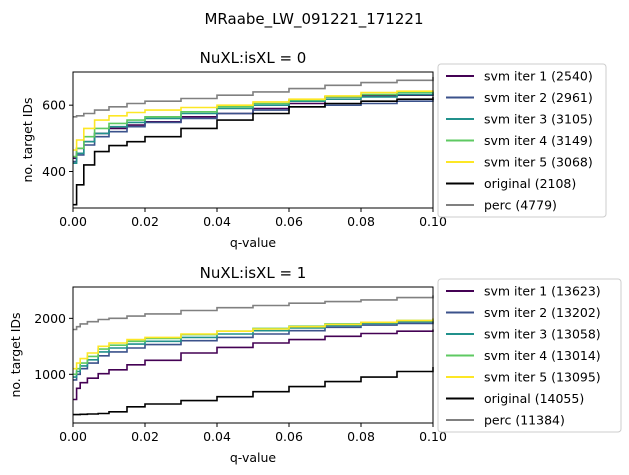  What do you see at coordinates (542, 377) in the screenshot?
I see `legend-entry: svm iter 5 (13095)` at bounding box center [542, 377].